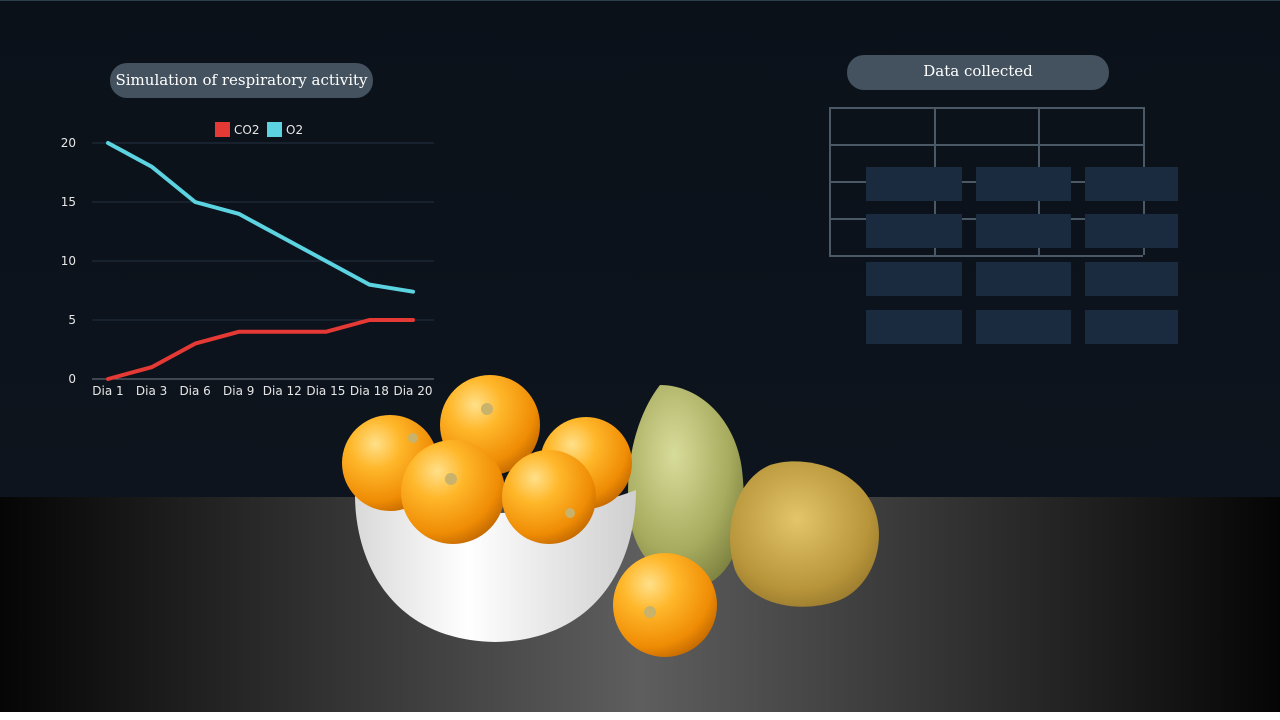 The width and height of the screenshot is (1280, 720). What do you see at coordinates (68, 202) in the screenshot?
I see `y-tick-label: 15` at bounding box center [68, 202].